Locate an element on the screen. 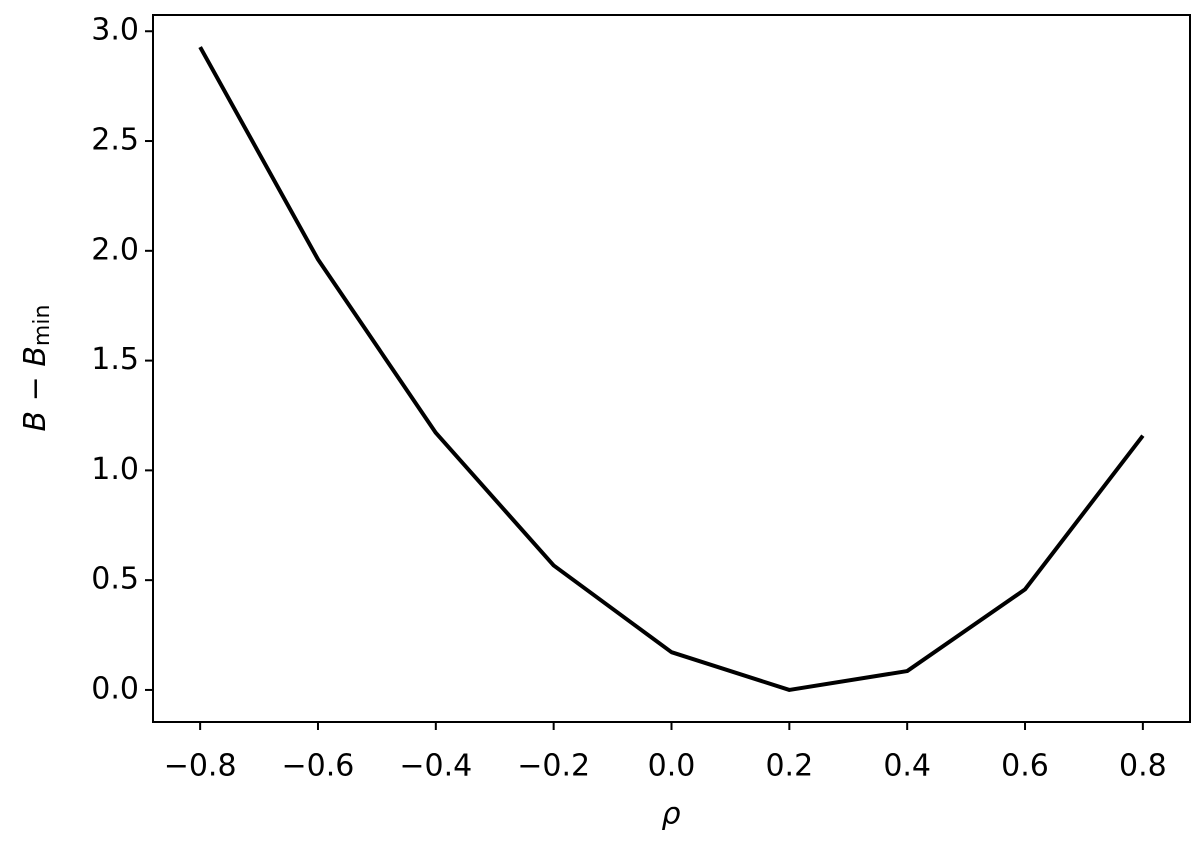 This screenshot has width=1200, height=847. x-tick-label: −0.4 is located at coordinates (435, 766).